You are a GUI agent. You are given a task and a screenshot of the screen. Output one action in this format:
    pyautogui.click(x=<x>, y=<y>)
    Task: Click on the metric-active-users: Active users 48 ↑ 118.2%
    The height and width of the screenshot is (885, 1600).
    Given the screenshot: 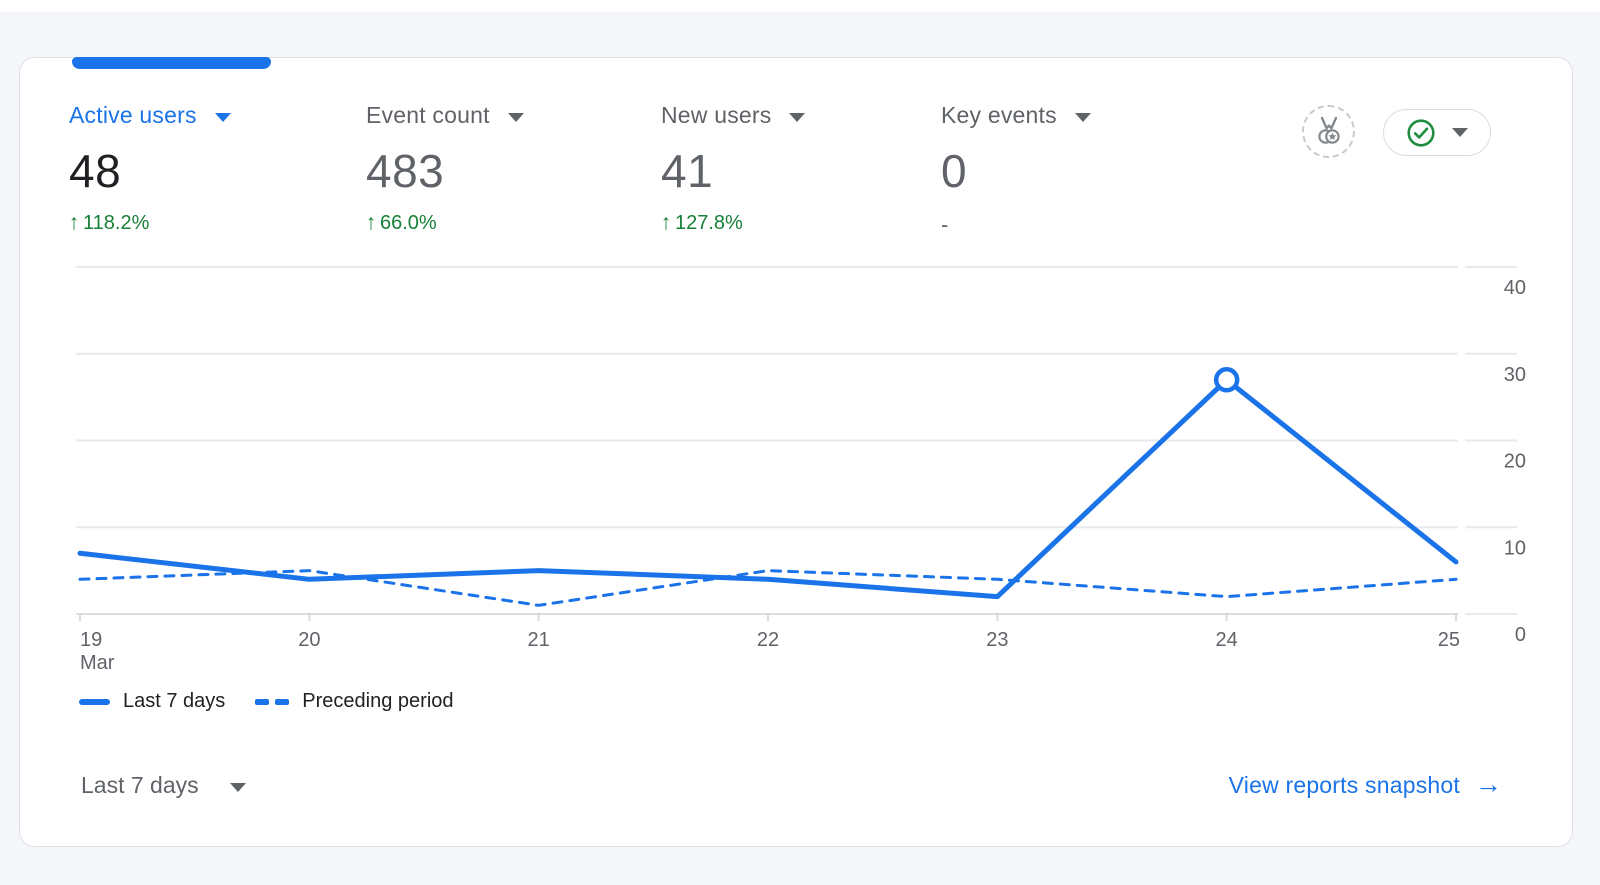 What is the action you would take?
    pyautogui.click(x=150, y=168)
    